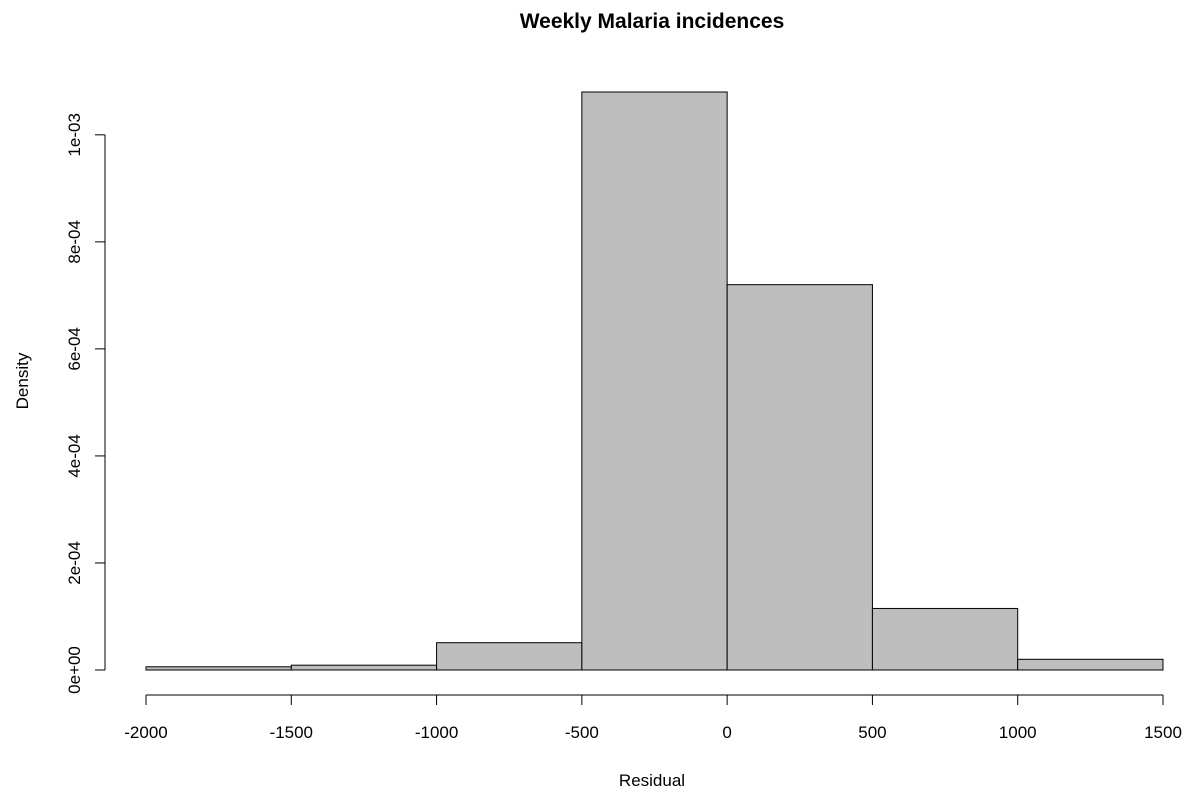  I want to click on y-tick-label: 1e-03, so click(74, 134).